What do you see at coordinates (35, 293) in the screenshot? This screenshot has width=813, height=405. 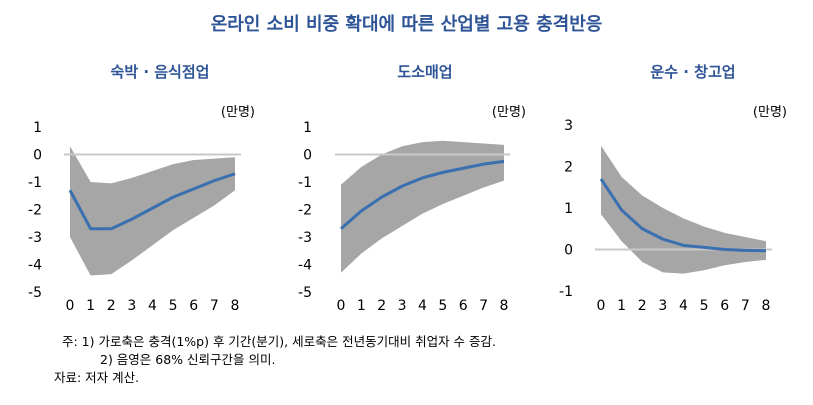 I see `panel-1-ytick-label: -5` at bounding box center [35, 293].